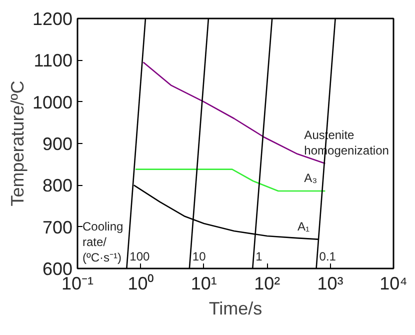 The height and width of the screenshot is (335, 415). What do you see at coordinates (57, 144) in the screenshot?
I see `y-tick-label: 900` at bounding box center [57, 144].